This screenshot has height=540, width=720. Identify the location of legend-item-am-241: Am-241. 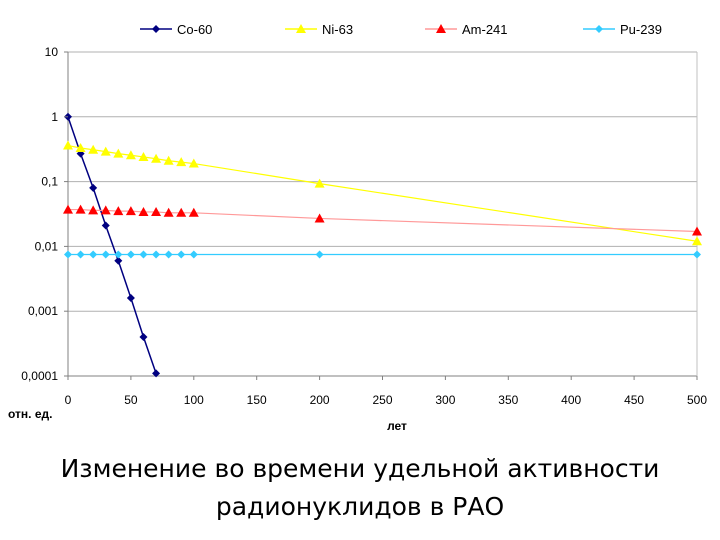
(466, 29).